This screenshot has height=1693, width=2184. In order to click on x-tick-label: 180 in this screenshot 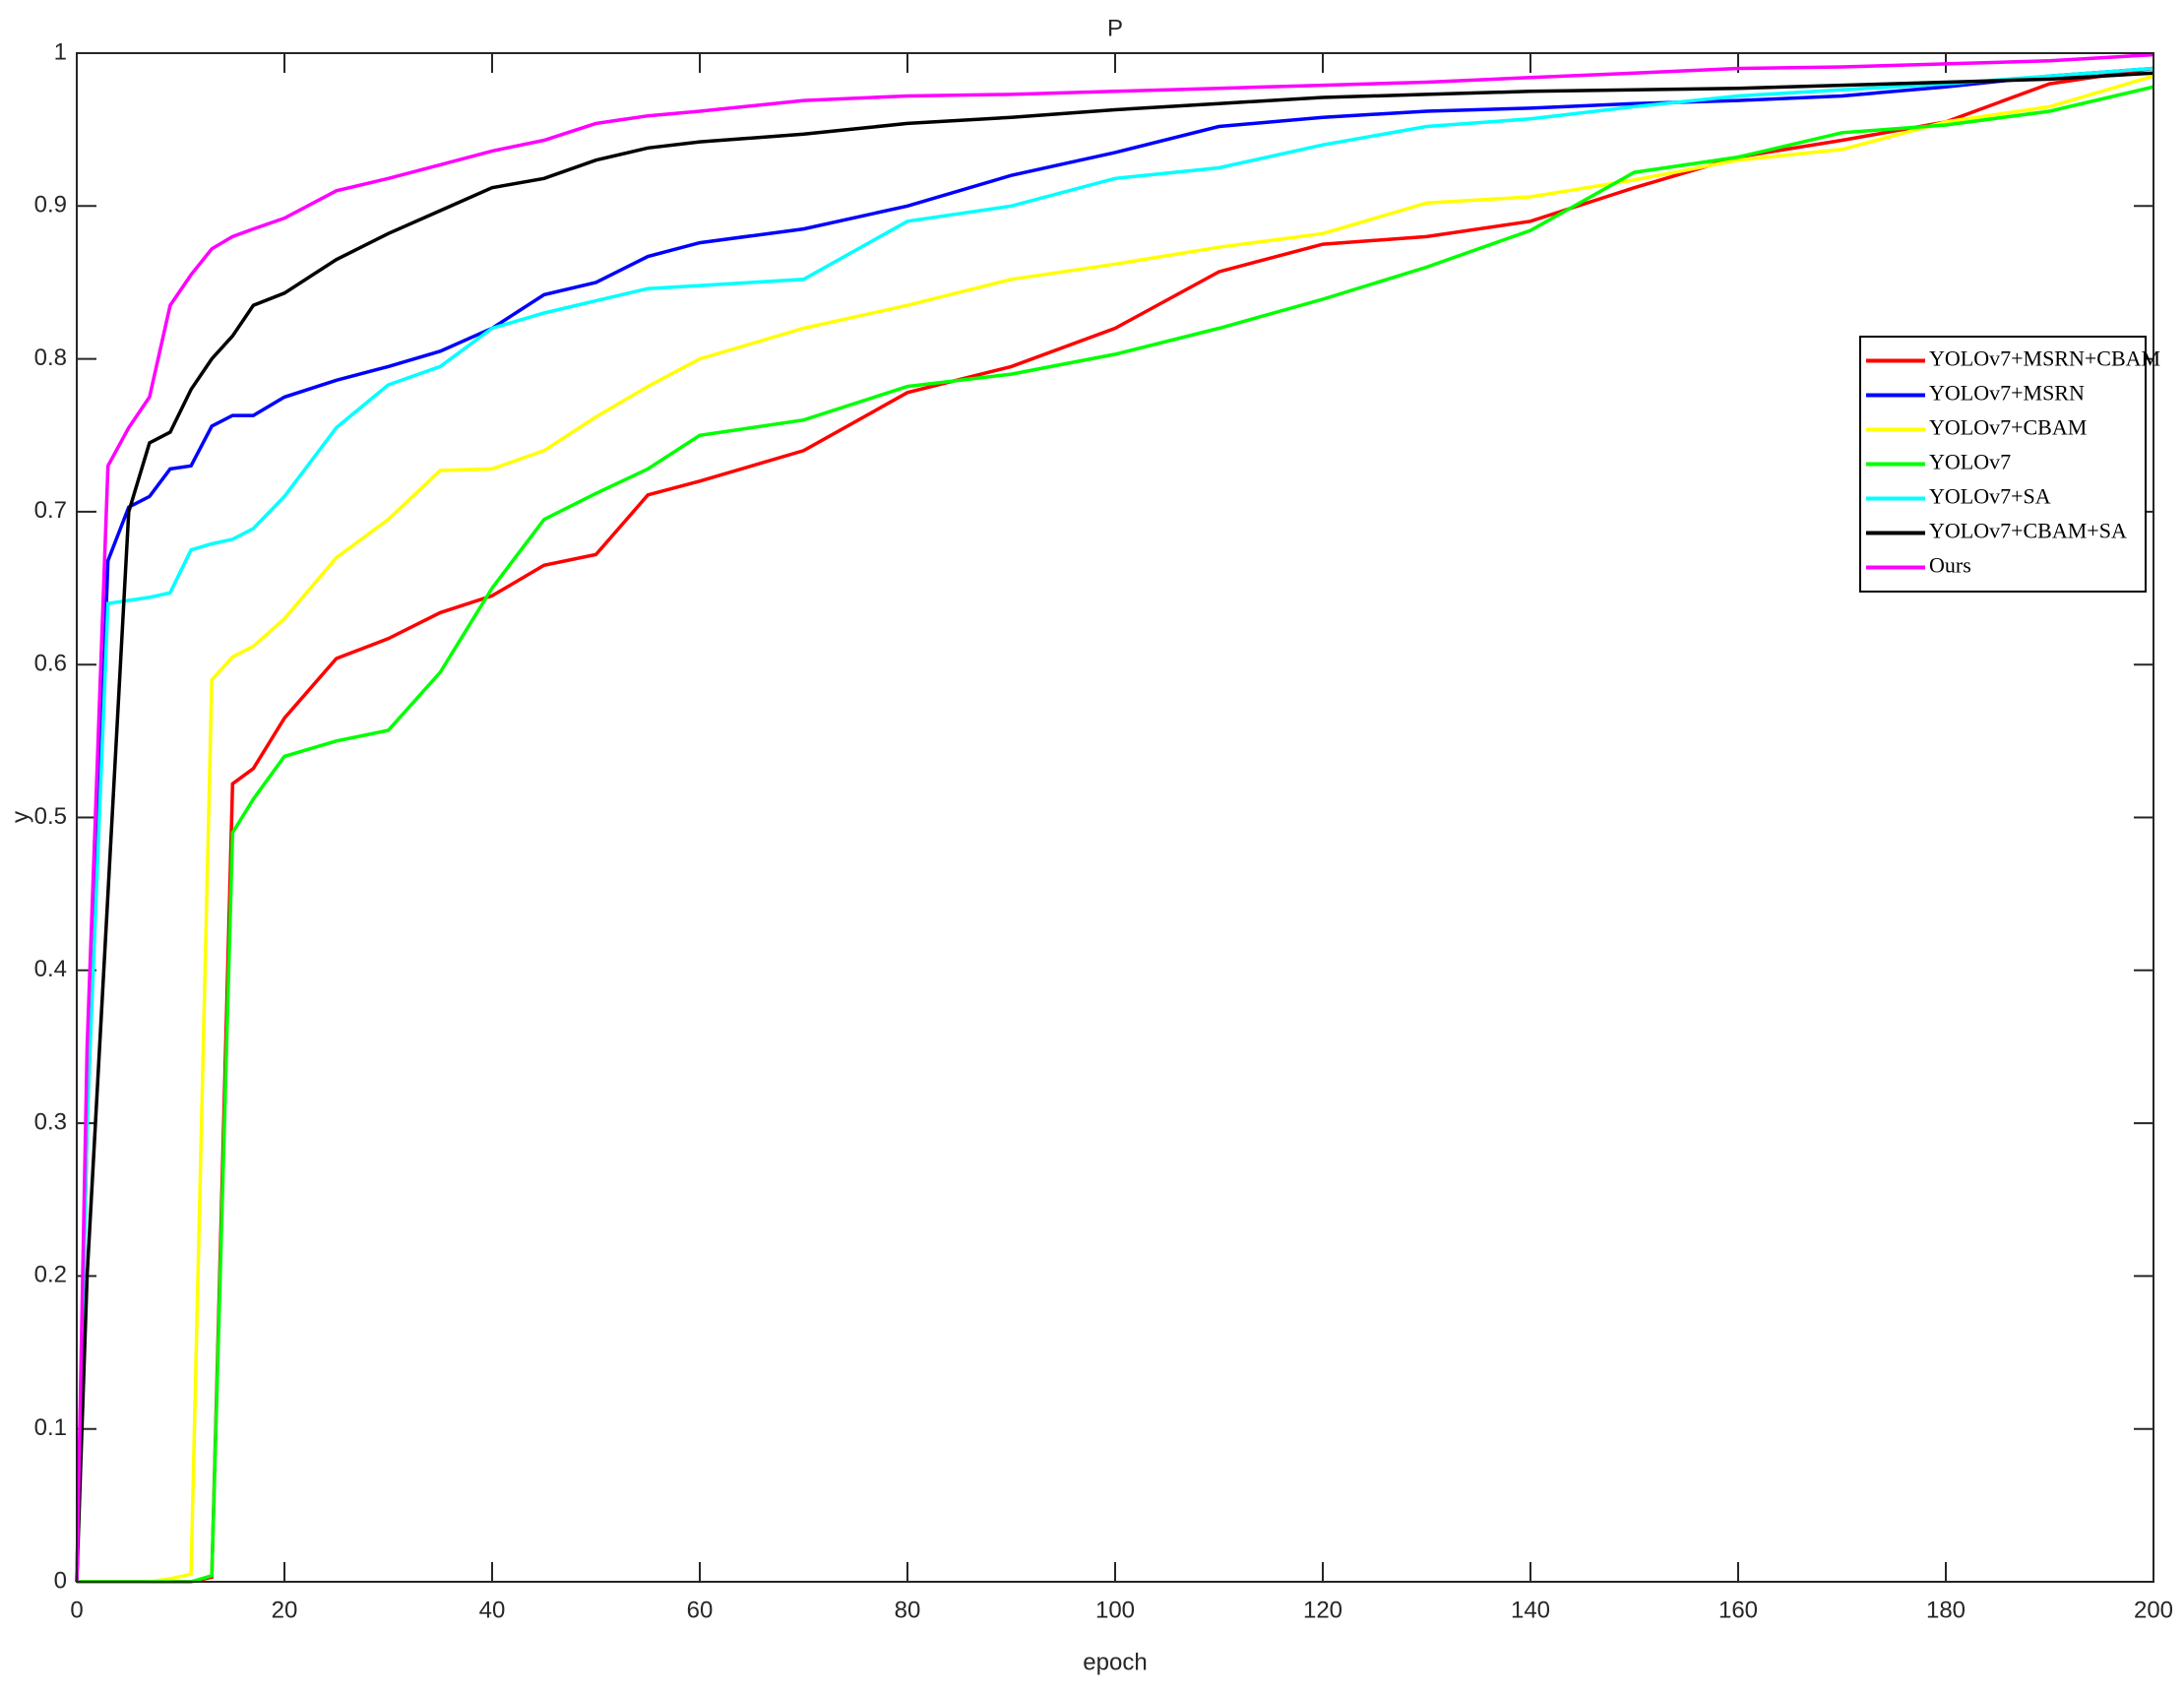, I will do `click(1946, 1610)`.